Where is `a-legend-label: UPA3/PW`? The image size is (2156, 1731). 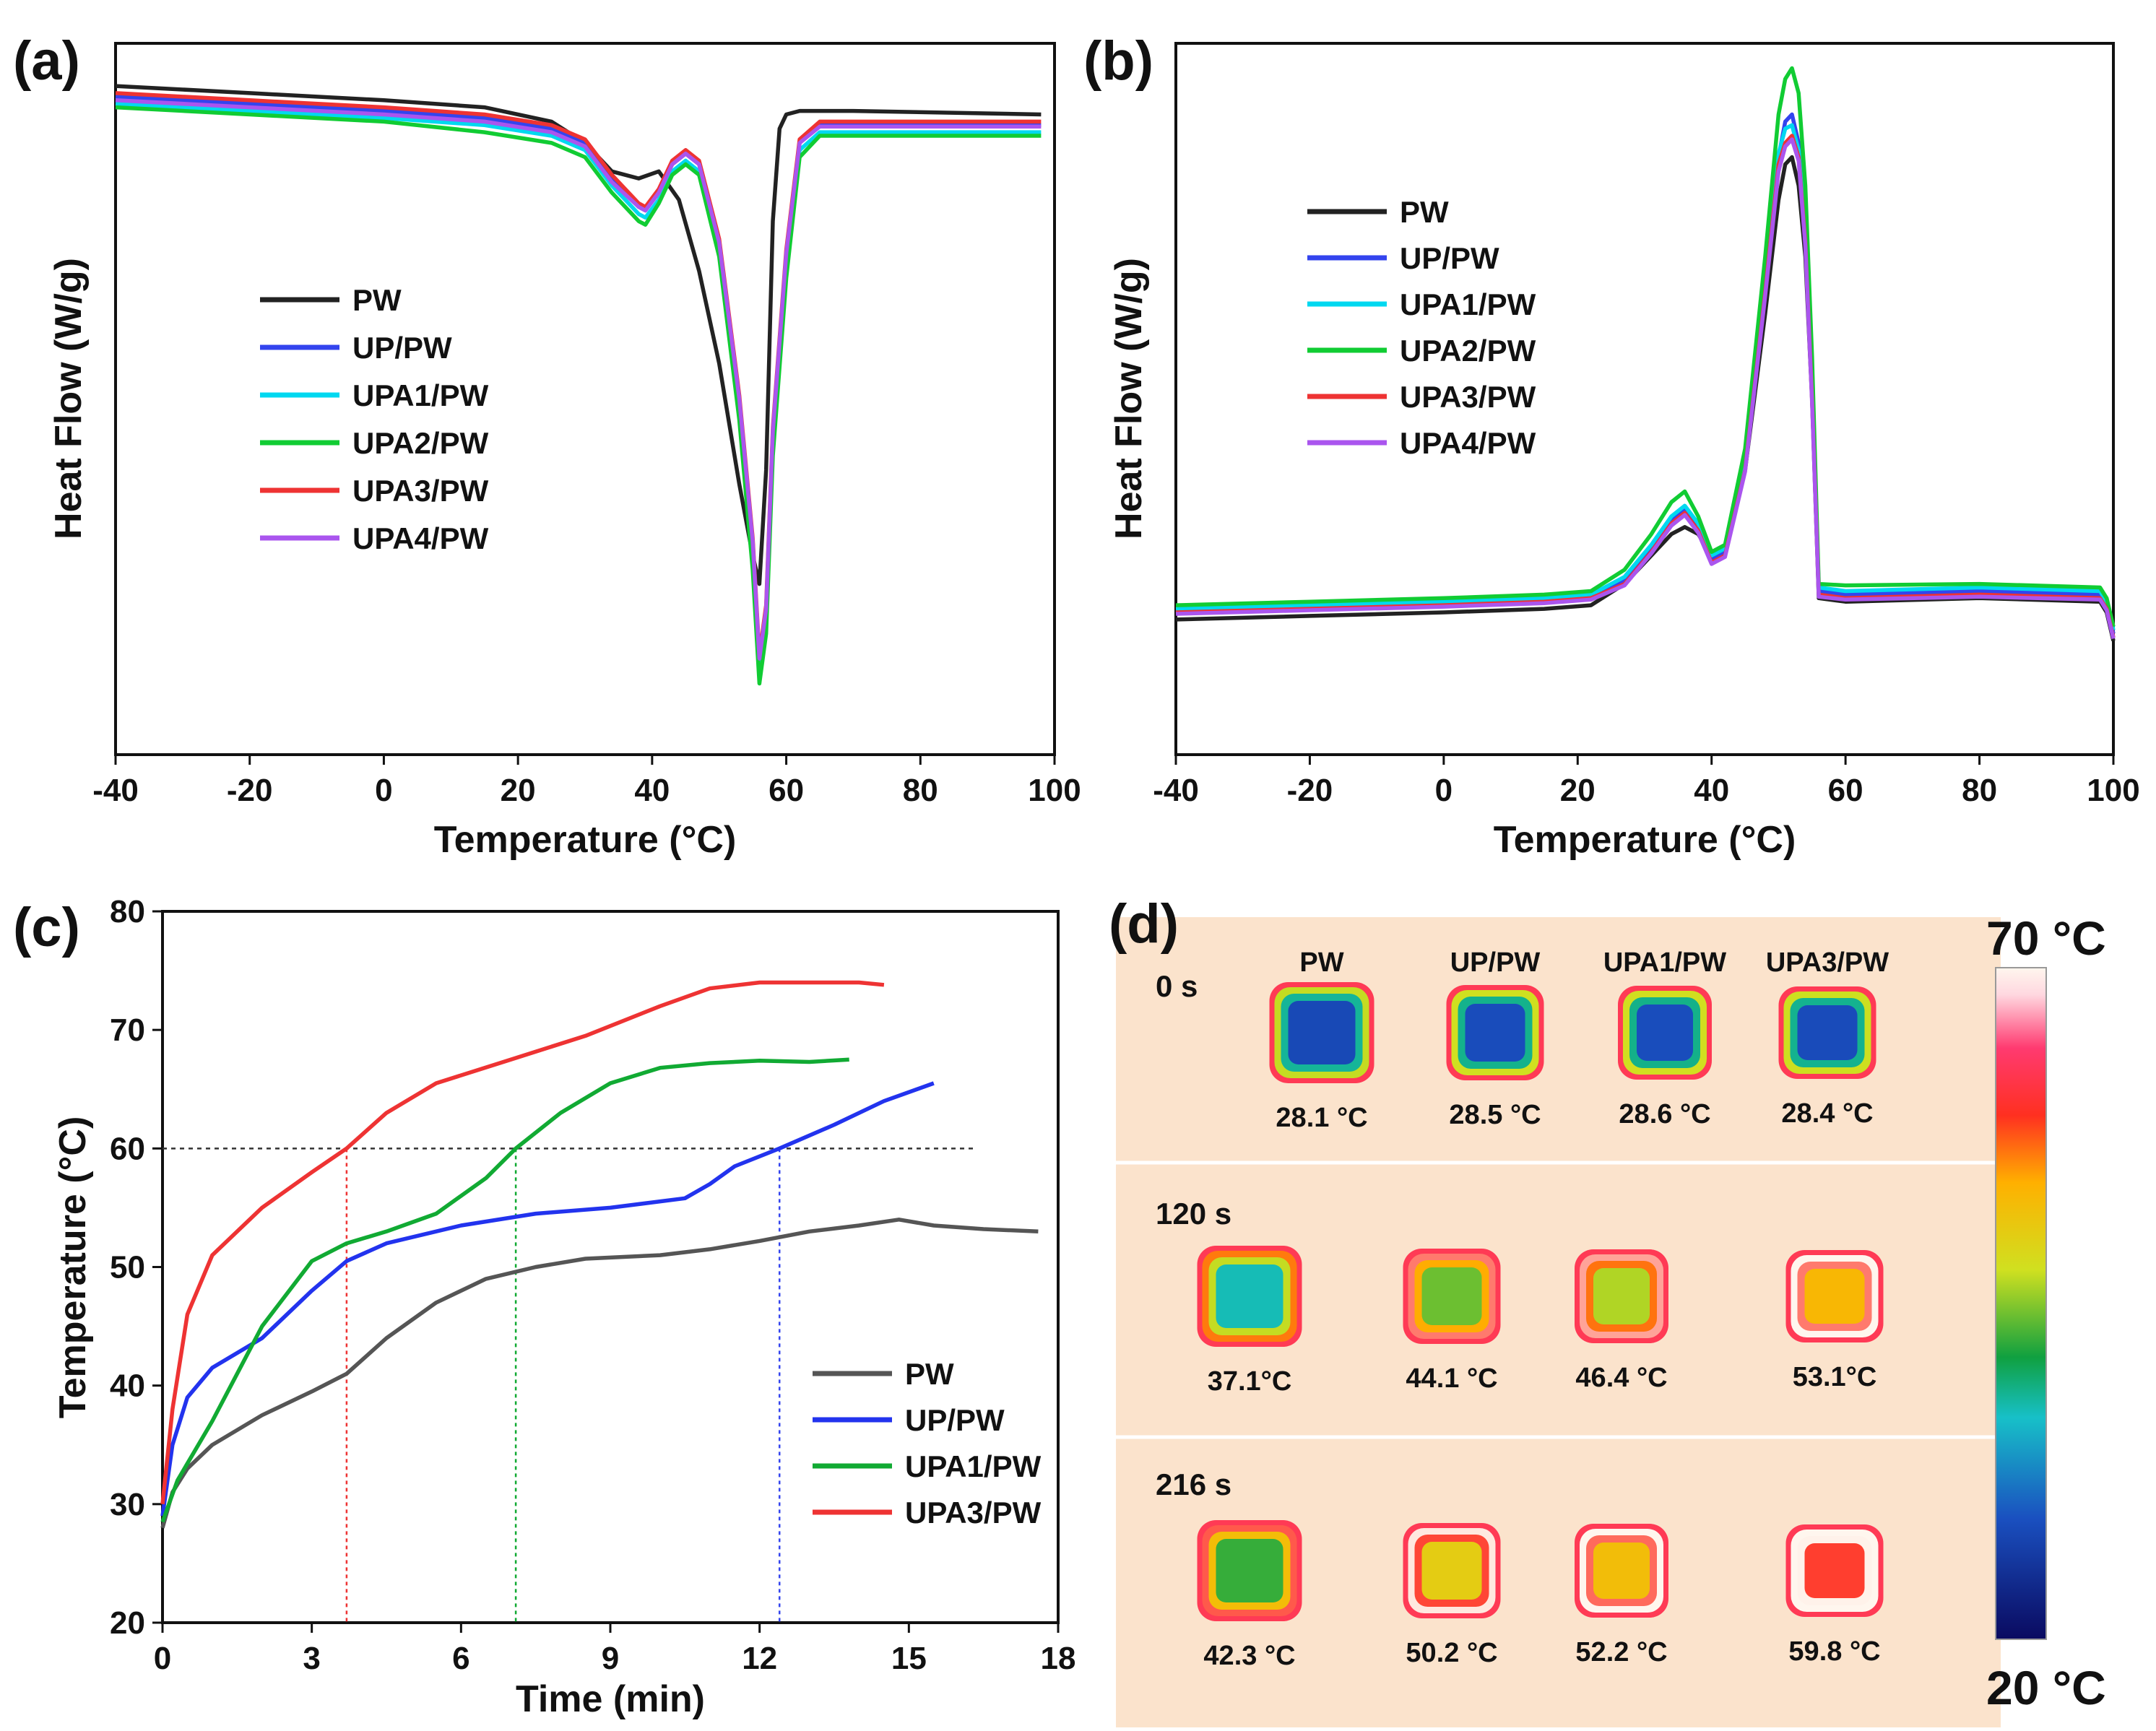 a-legend-label: UPA3/PW is located at coordinates (420, 491).